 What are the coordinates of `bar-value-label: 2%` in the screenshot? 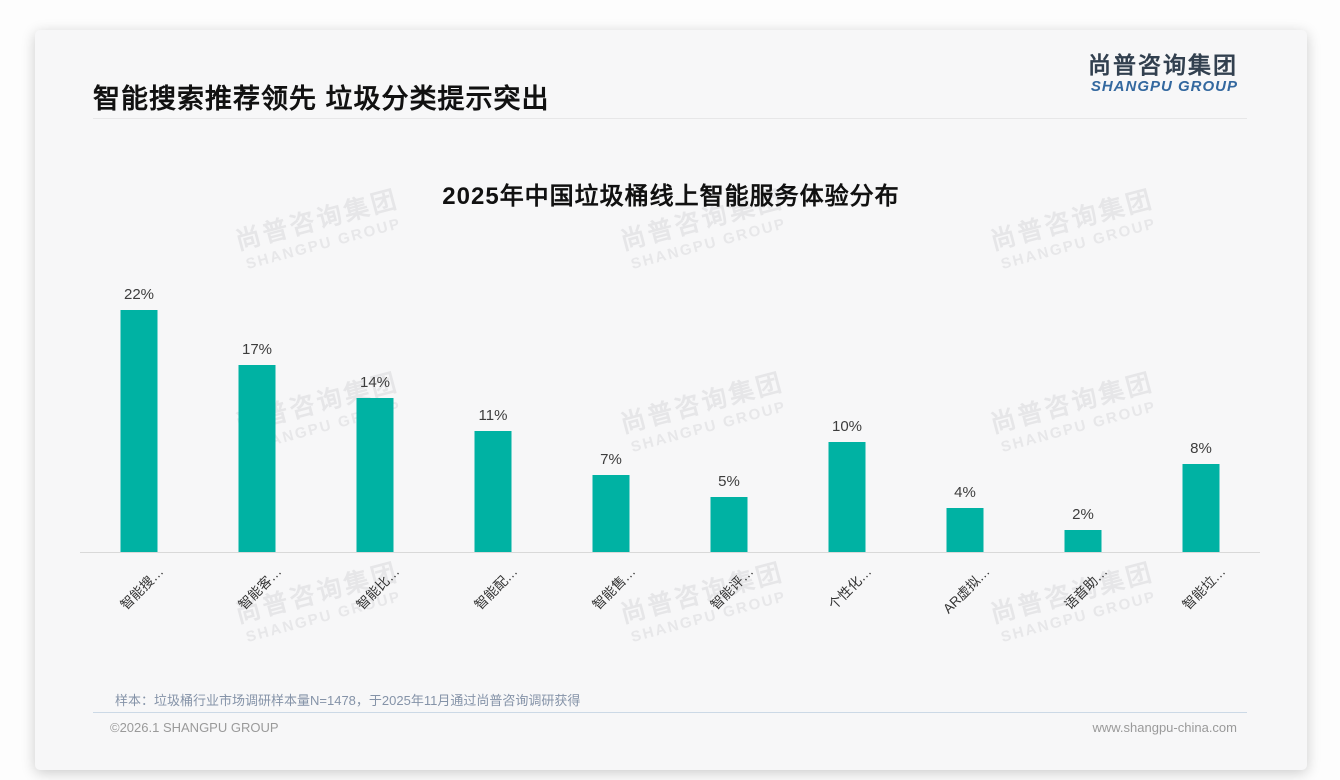 It's located at (1083, 514).